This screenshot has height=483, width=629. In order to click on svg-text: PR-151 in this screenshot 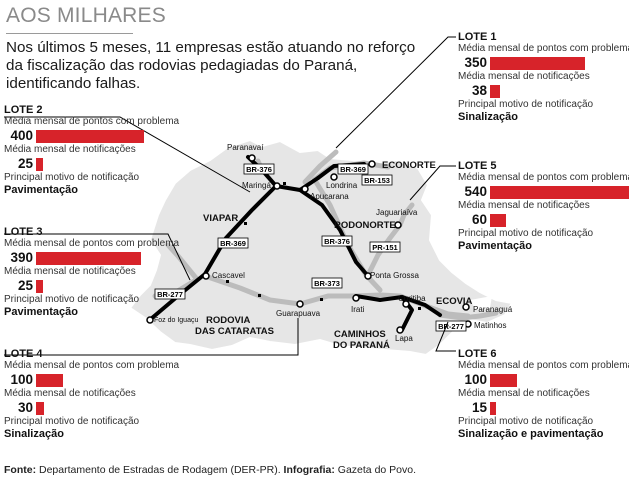, I will do `click(384, 247)`.